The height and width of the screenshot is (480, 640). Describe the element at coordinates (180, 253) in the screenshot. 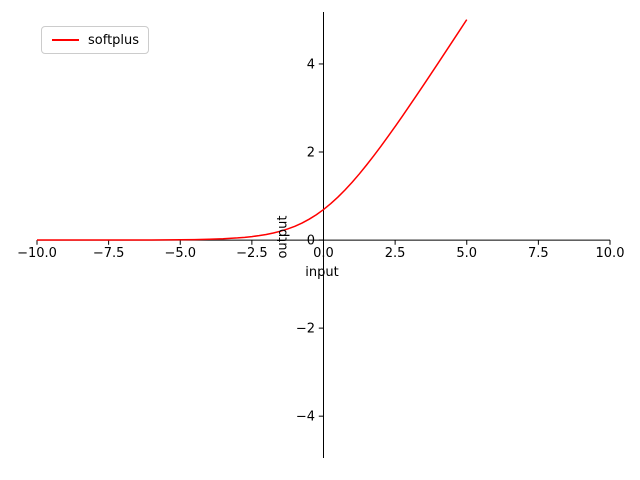

I see `x-tick-label: −5.0` at that location.